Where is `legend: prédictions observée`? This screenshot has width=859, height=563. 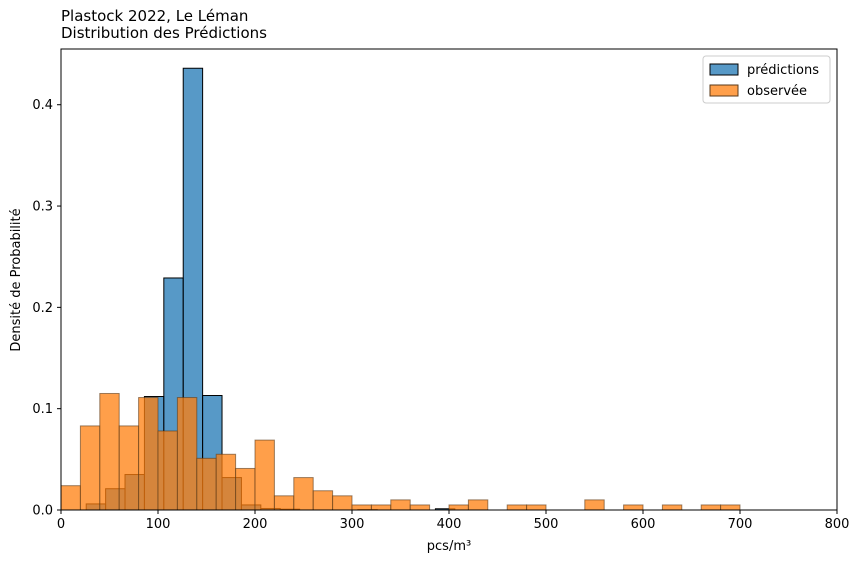 legend: prédictions observée is located at coordinates (766, 79).